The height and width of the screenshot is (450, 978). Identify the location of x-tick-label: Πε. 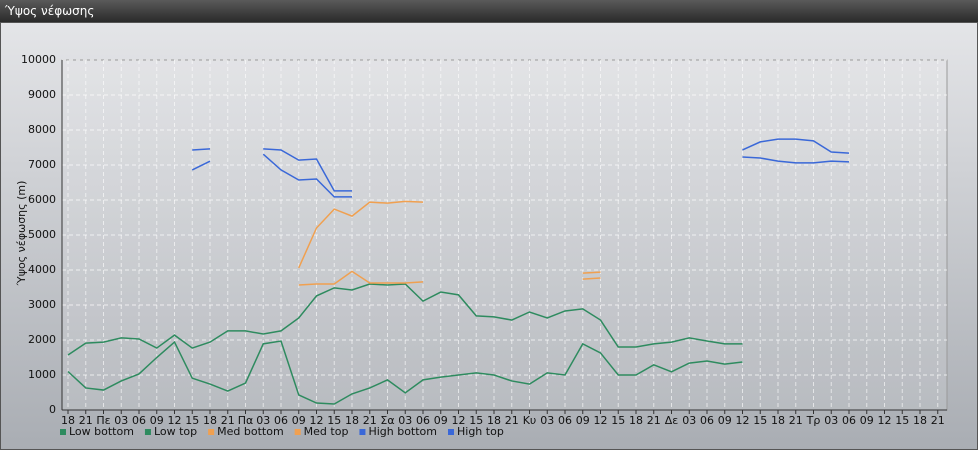
(103, 420).